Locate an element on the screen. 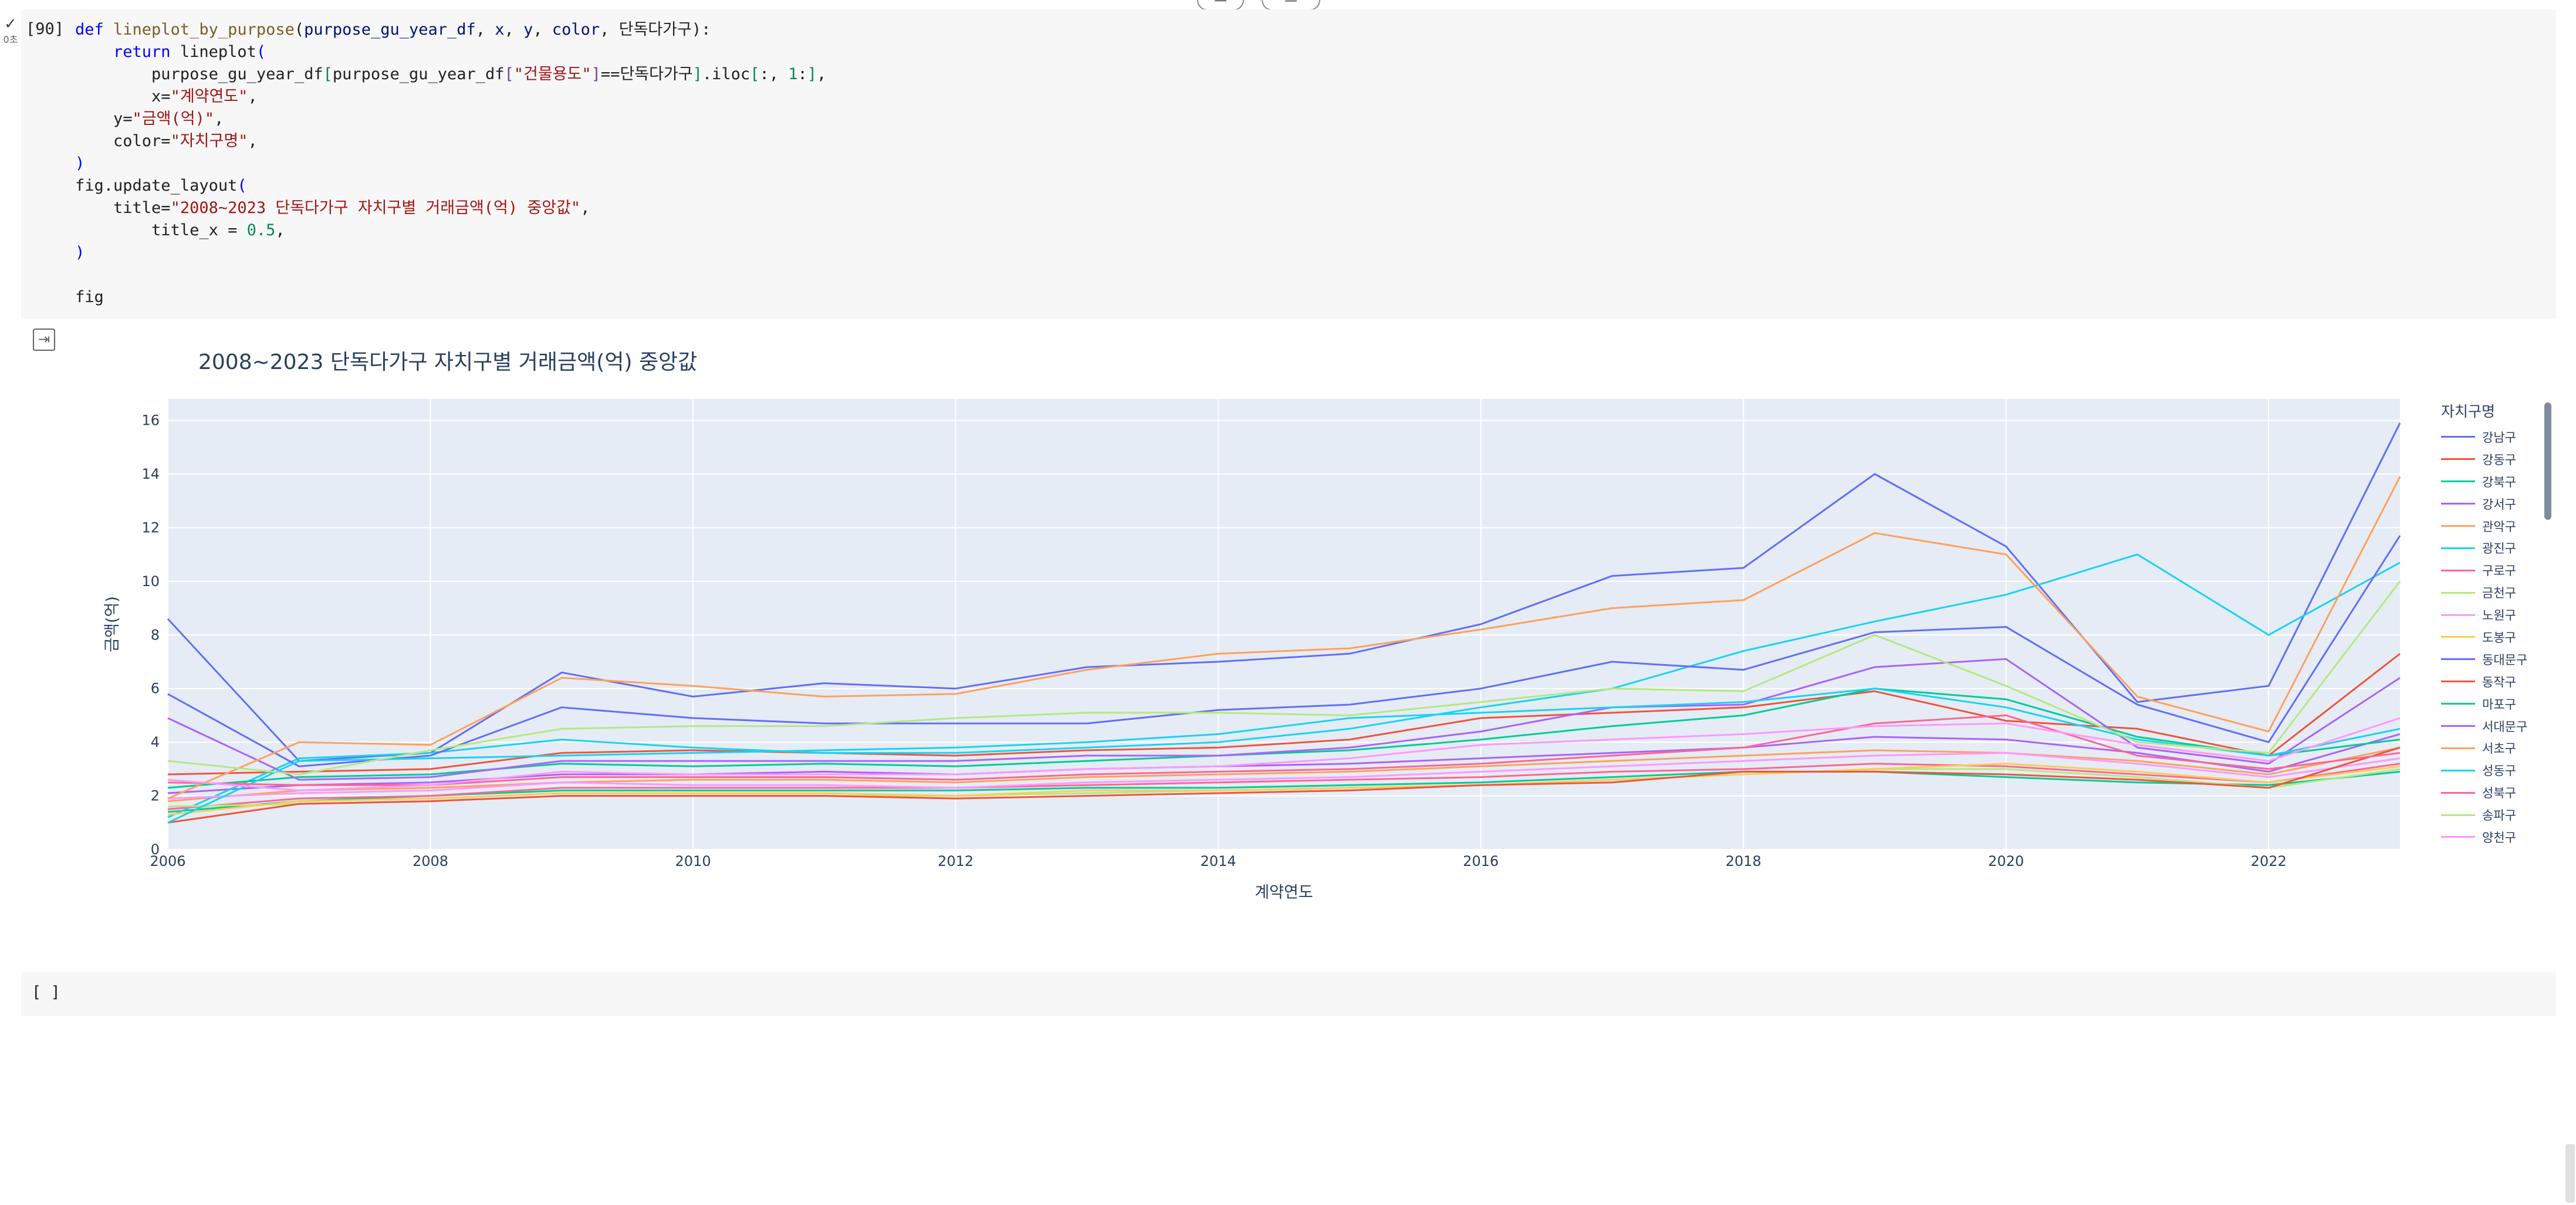  legend-item: 서초구 is located at coordinates (2494, 748).